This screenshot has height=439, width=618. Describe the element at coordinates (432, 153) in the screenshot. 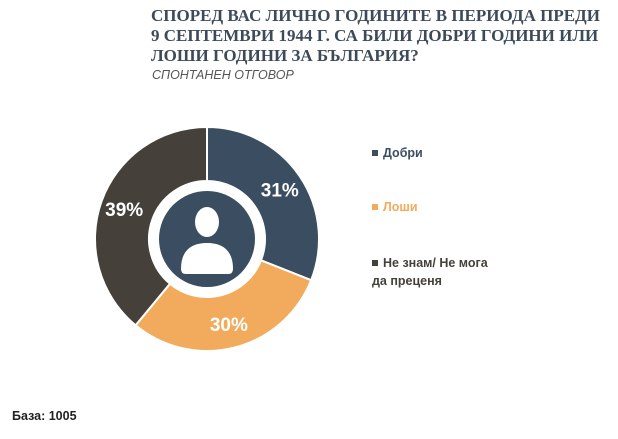

I see `legend-item-dobri: Добри` at that location.